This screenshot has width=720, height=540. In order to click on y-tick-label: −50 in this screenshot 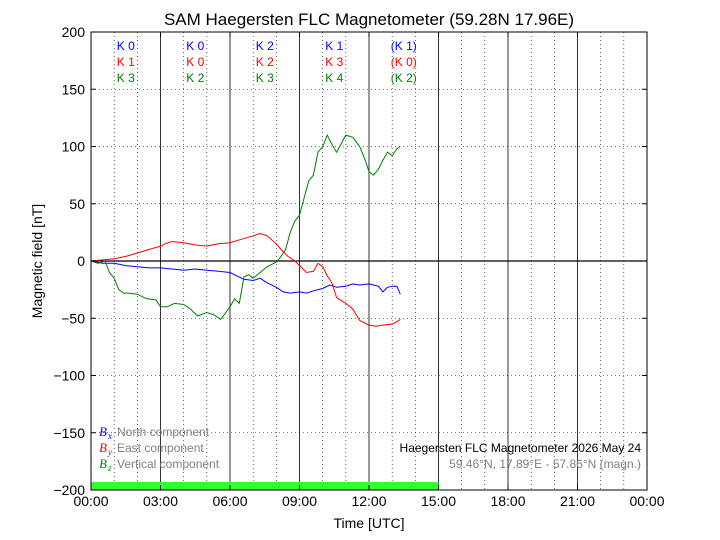, I will do `click(73, 318)`.